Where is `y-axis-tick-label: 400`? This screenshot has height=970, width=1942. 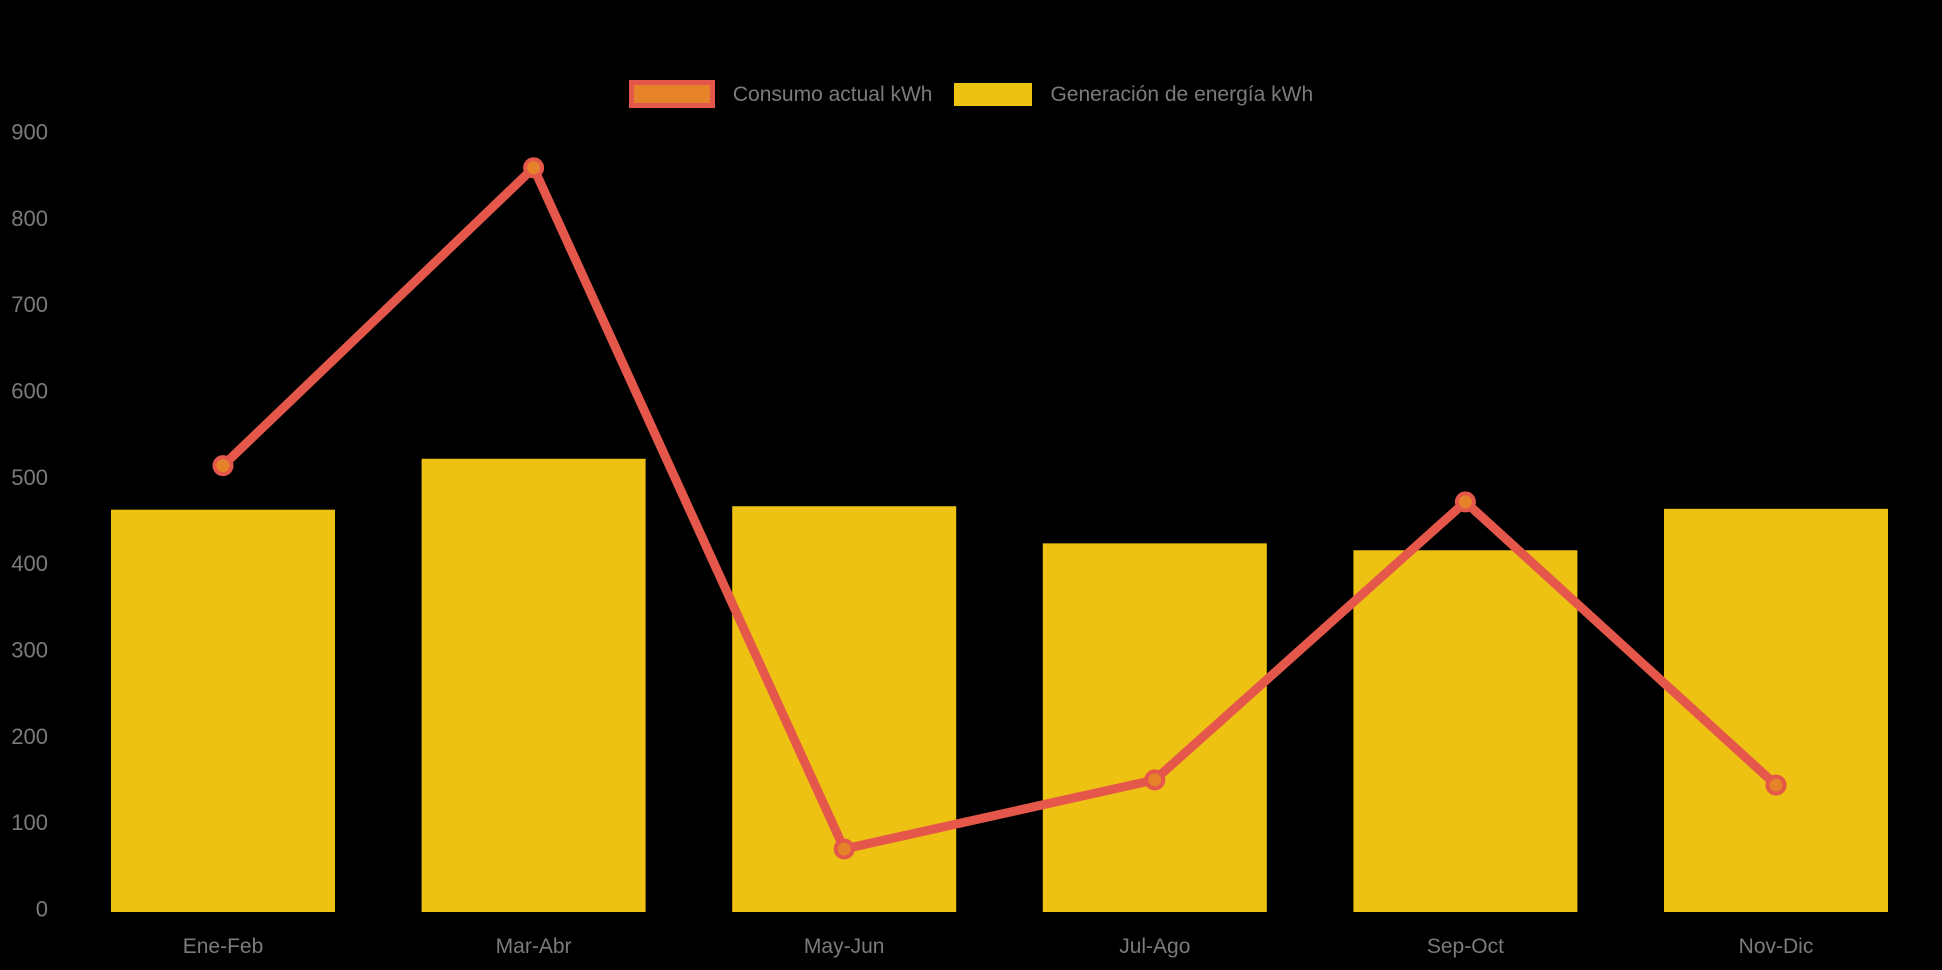
y-axis-tick-label: 400 is located at coordinates (29, 563).